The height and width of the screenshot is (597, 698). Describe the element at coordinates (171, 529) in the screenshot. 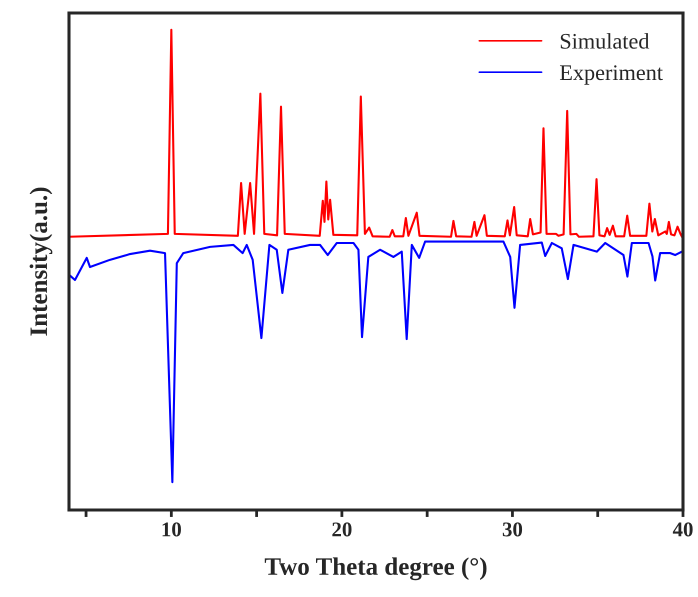

I see `x-tick-label: 10` at that location.